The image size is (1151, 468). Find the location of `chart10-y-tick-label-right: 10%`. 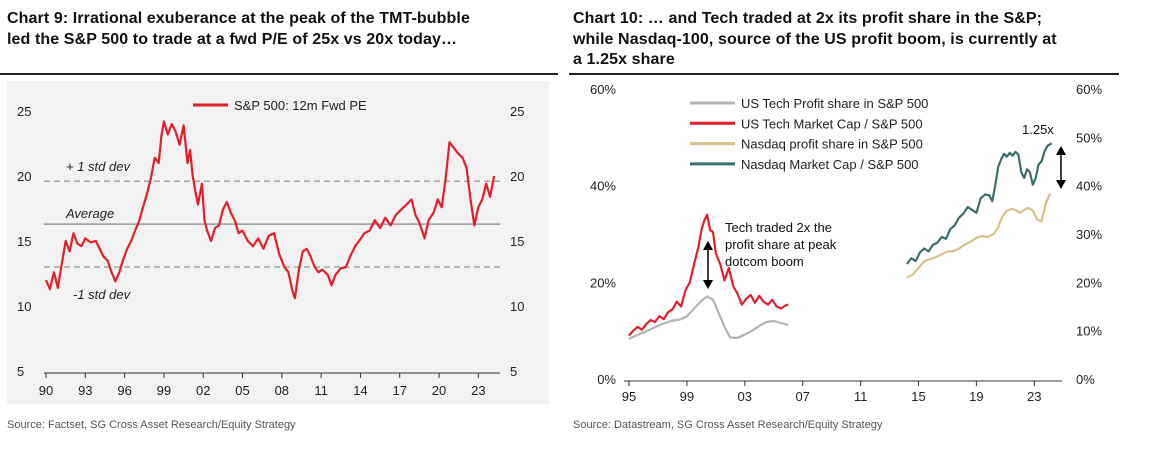

chart10-y-tick-label-right: 10% is located at coordinates (1089, 331).